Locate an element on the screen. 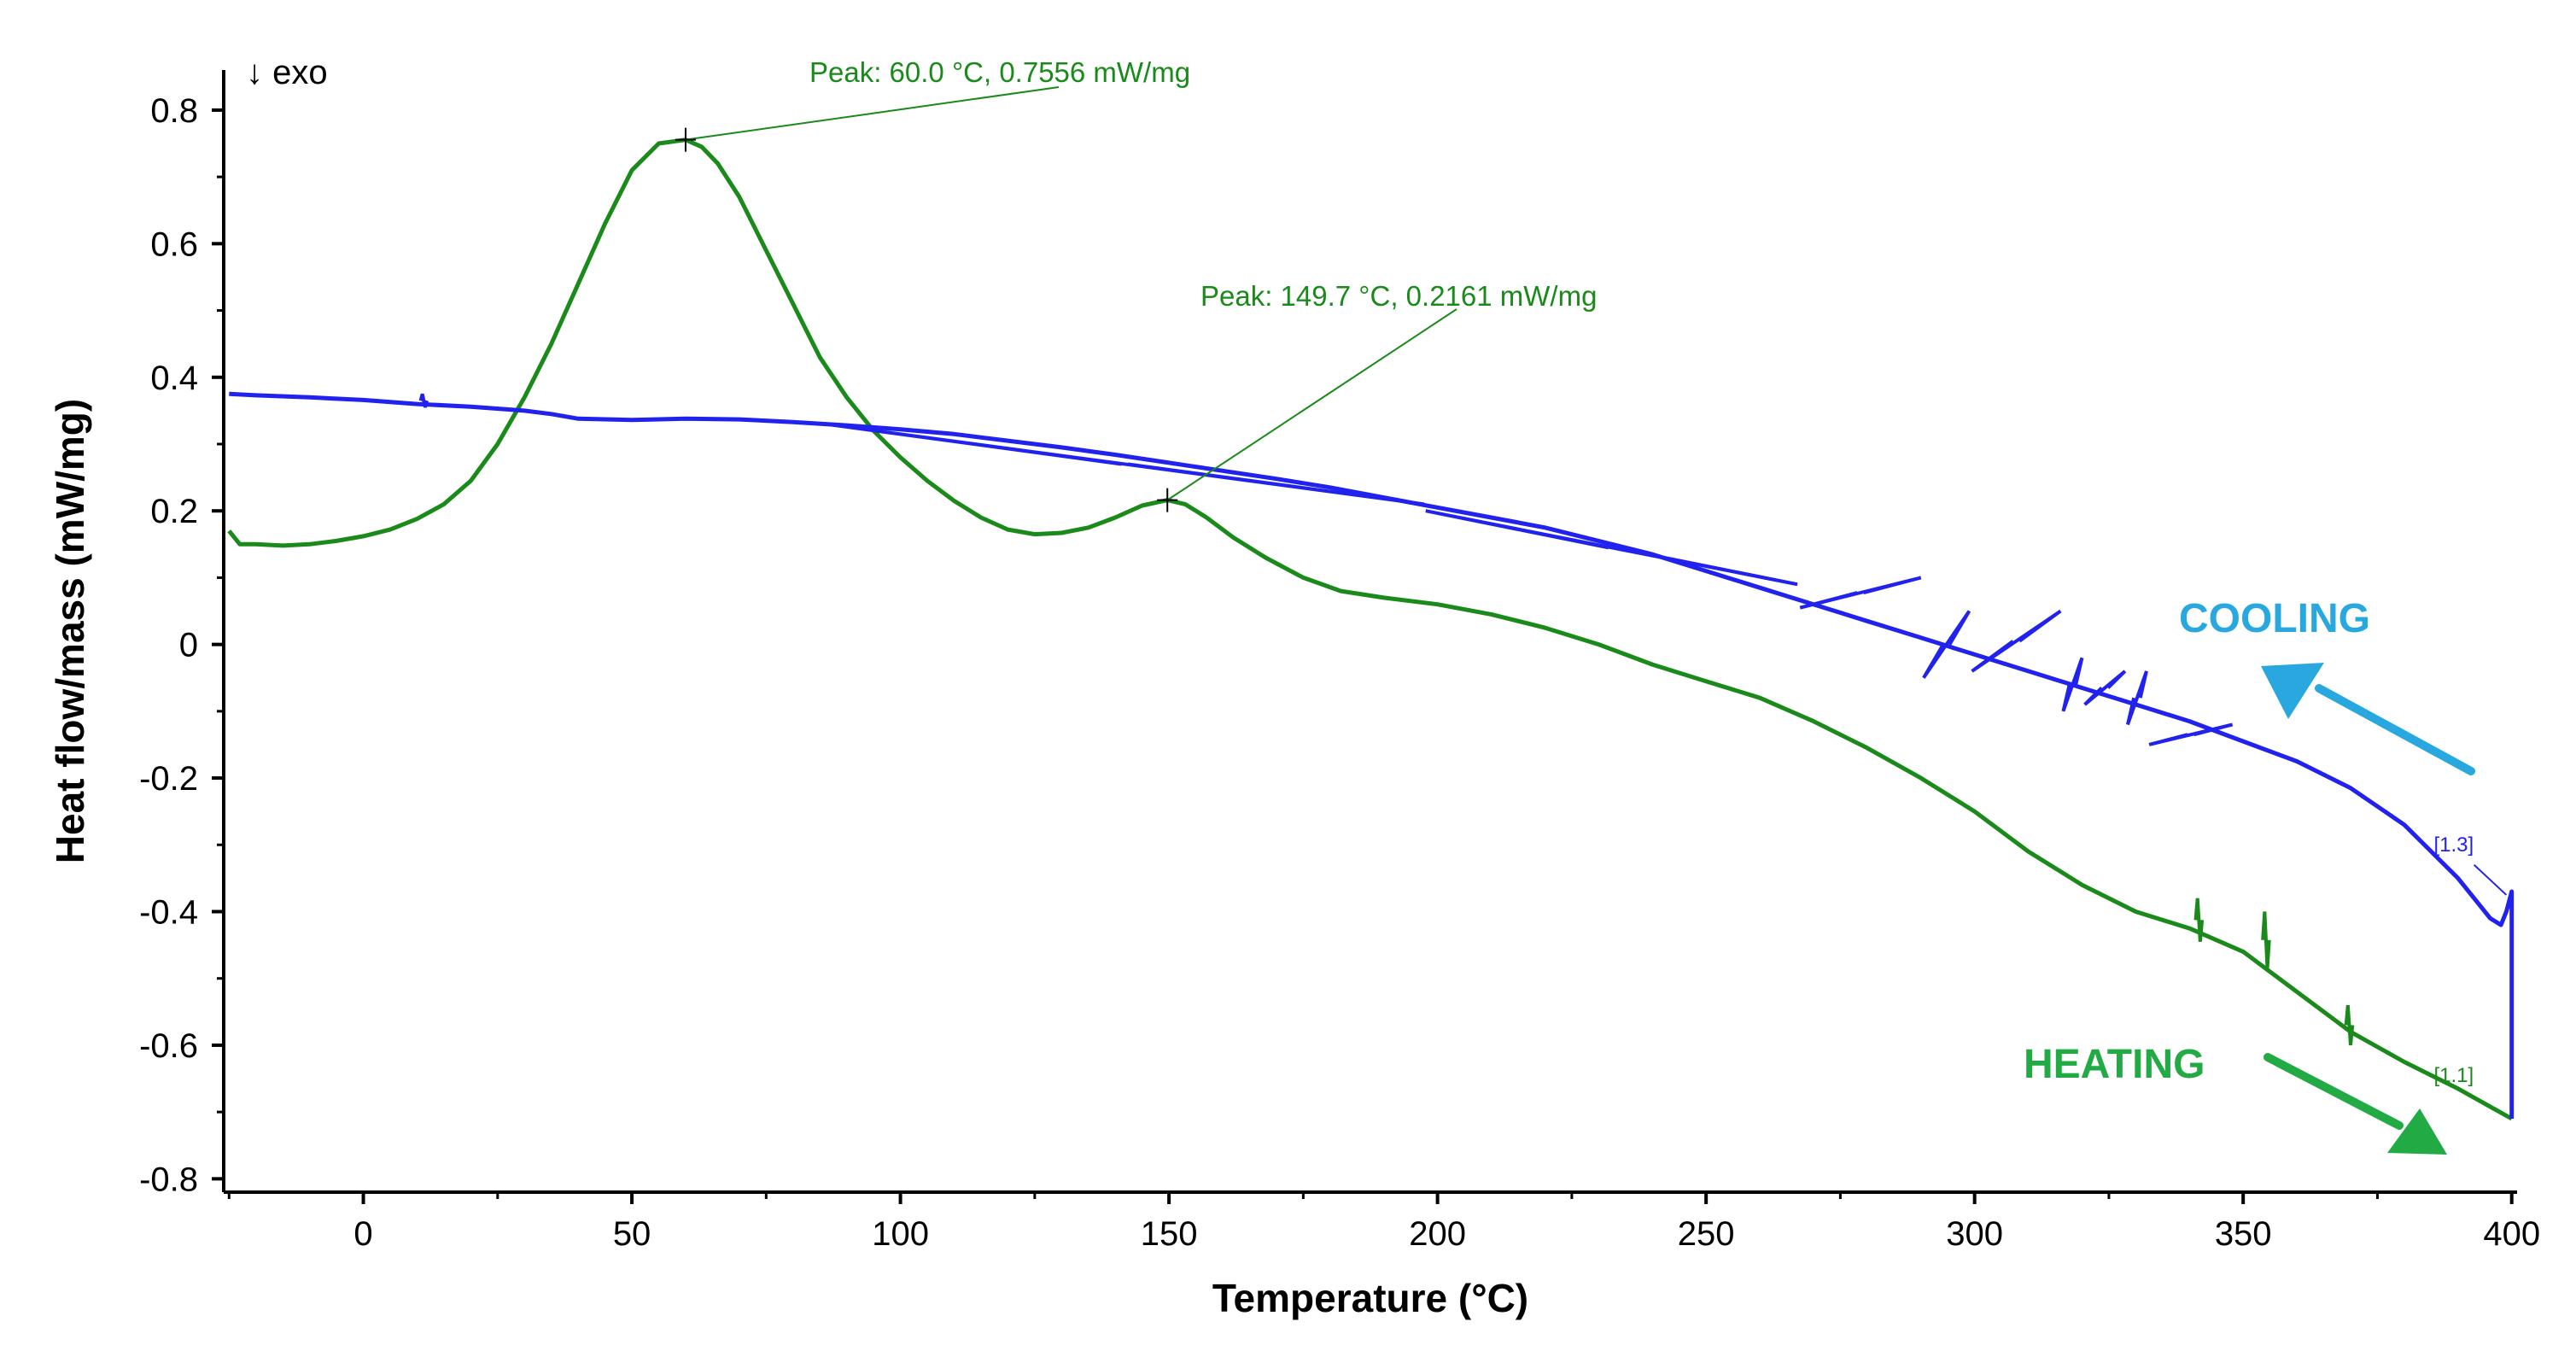  x-tick-label: 200 is located at coordinates (1437, 1234).